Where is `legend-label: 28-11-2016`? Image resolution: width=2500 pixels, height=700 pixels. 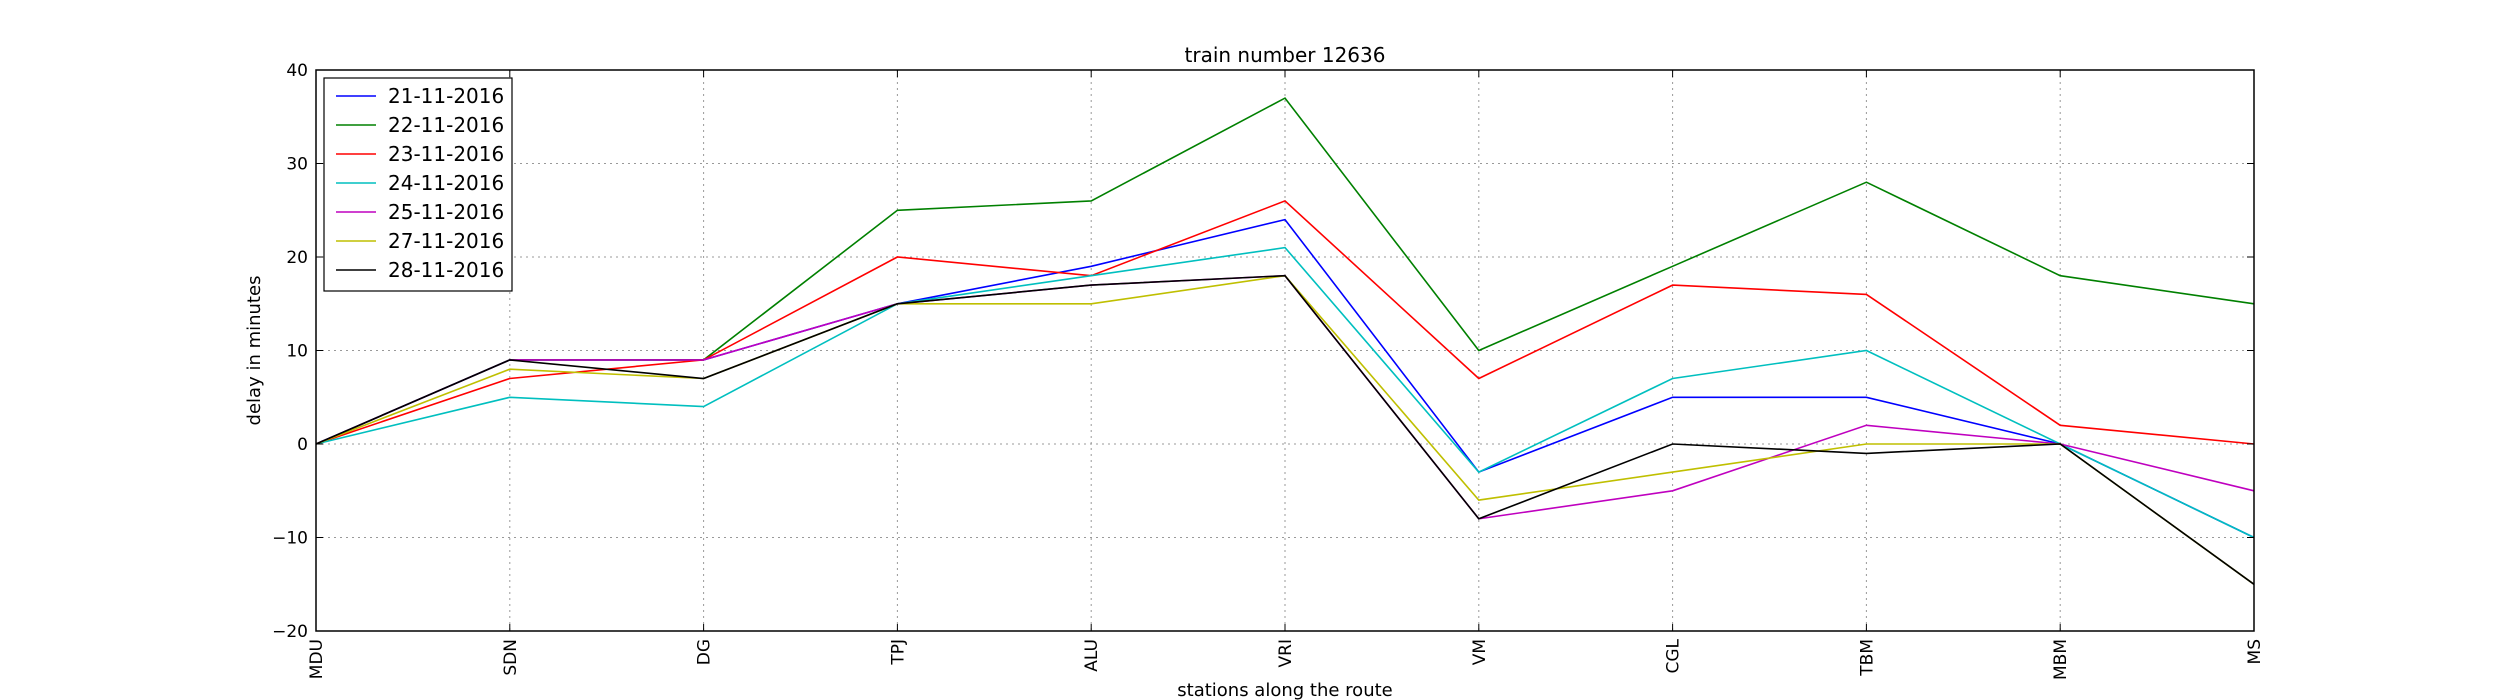 legend-label: 28-11-2016 is located at coordinates (446, 270).